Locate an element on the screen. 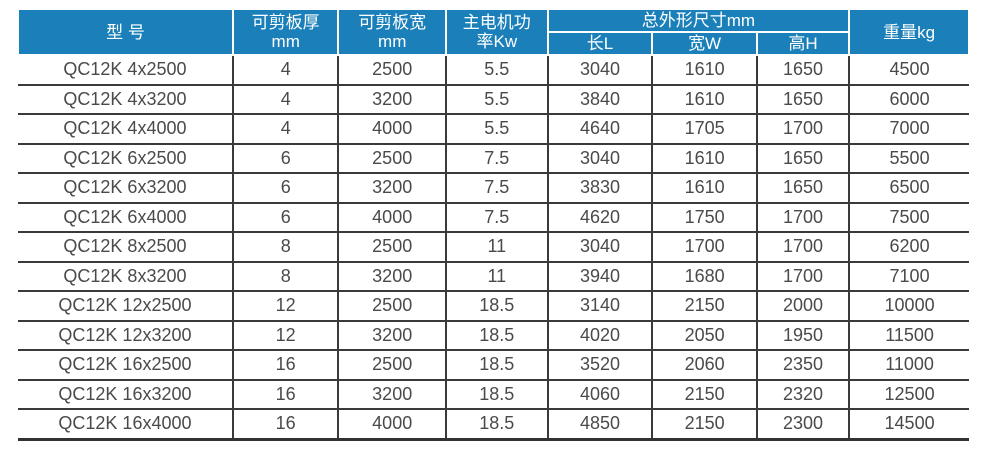  cell-thickness: 8 is located at coordinates (285, 276).